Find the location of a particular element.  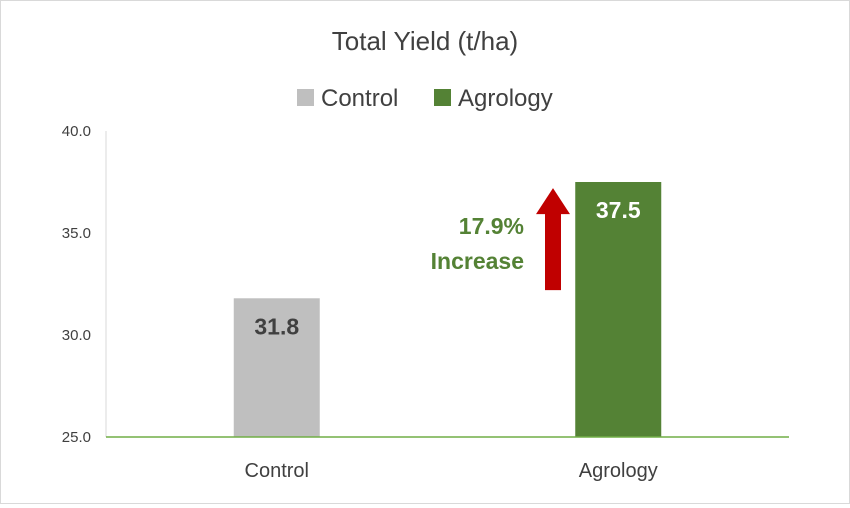

category-labels: Control Agrology is located at coordinates (451, 471).